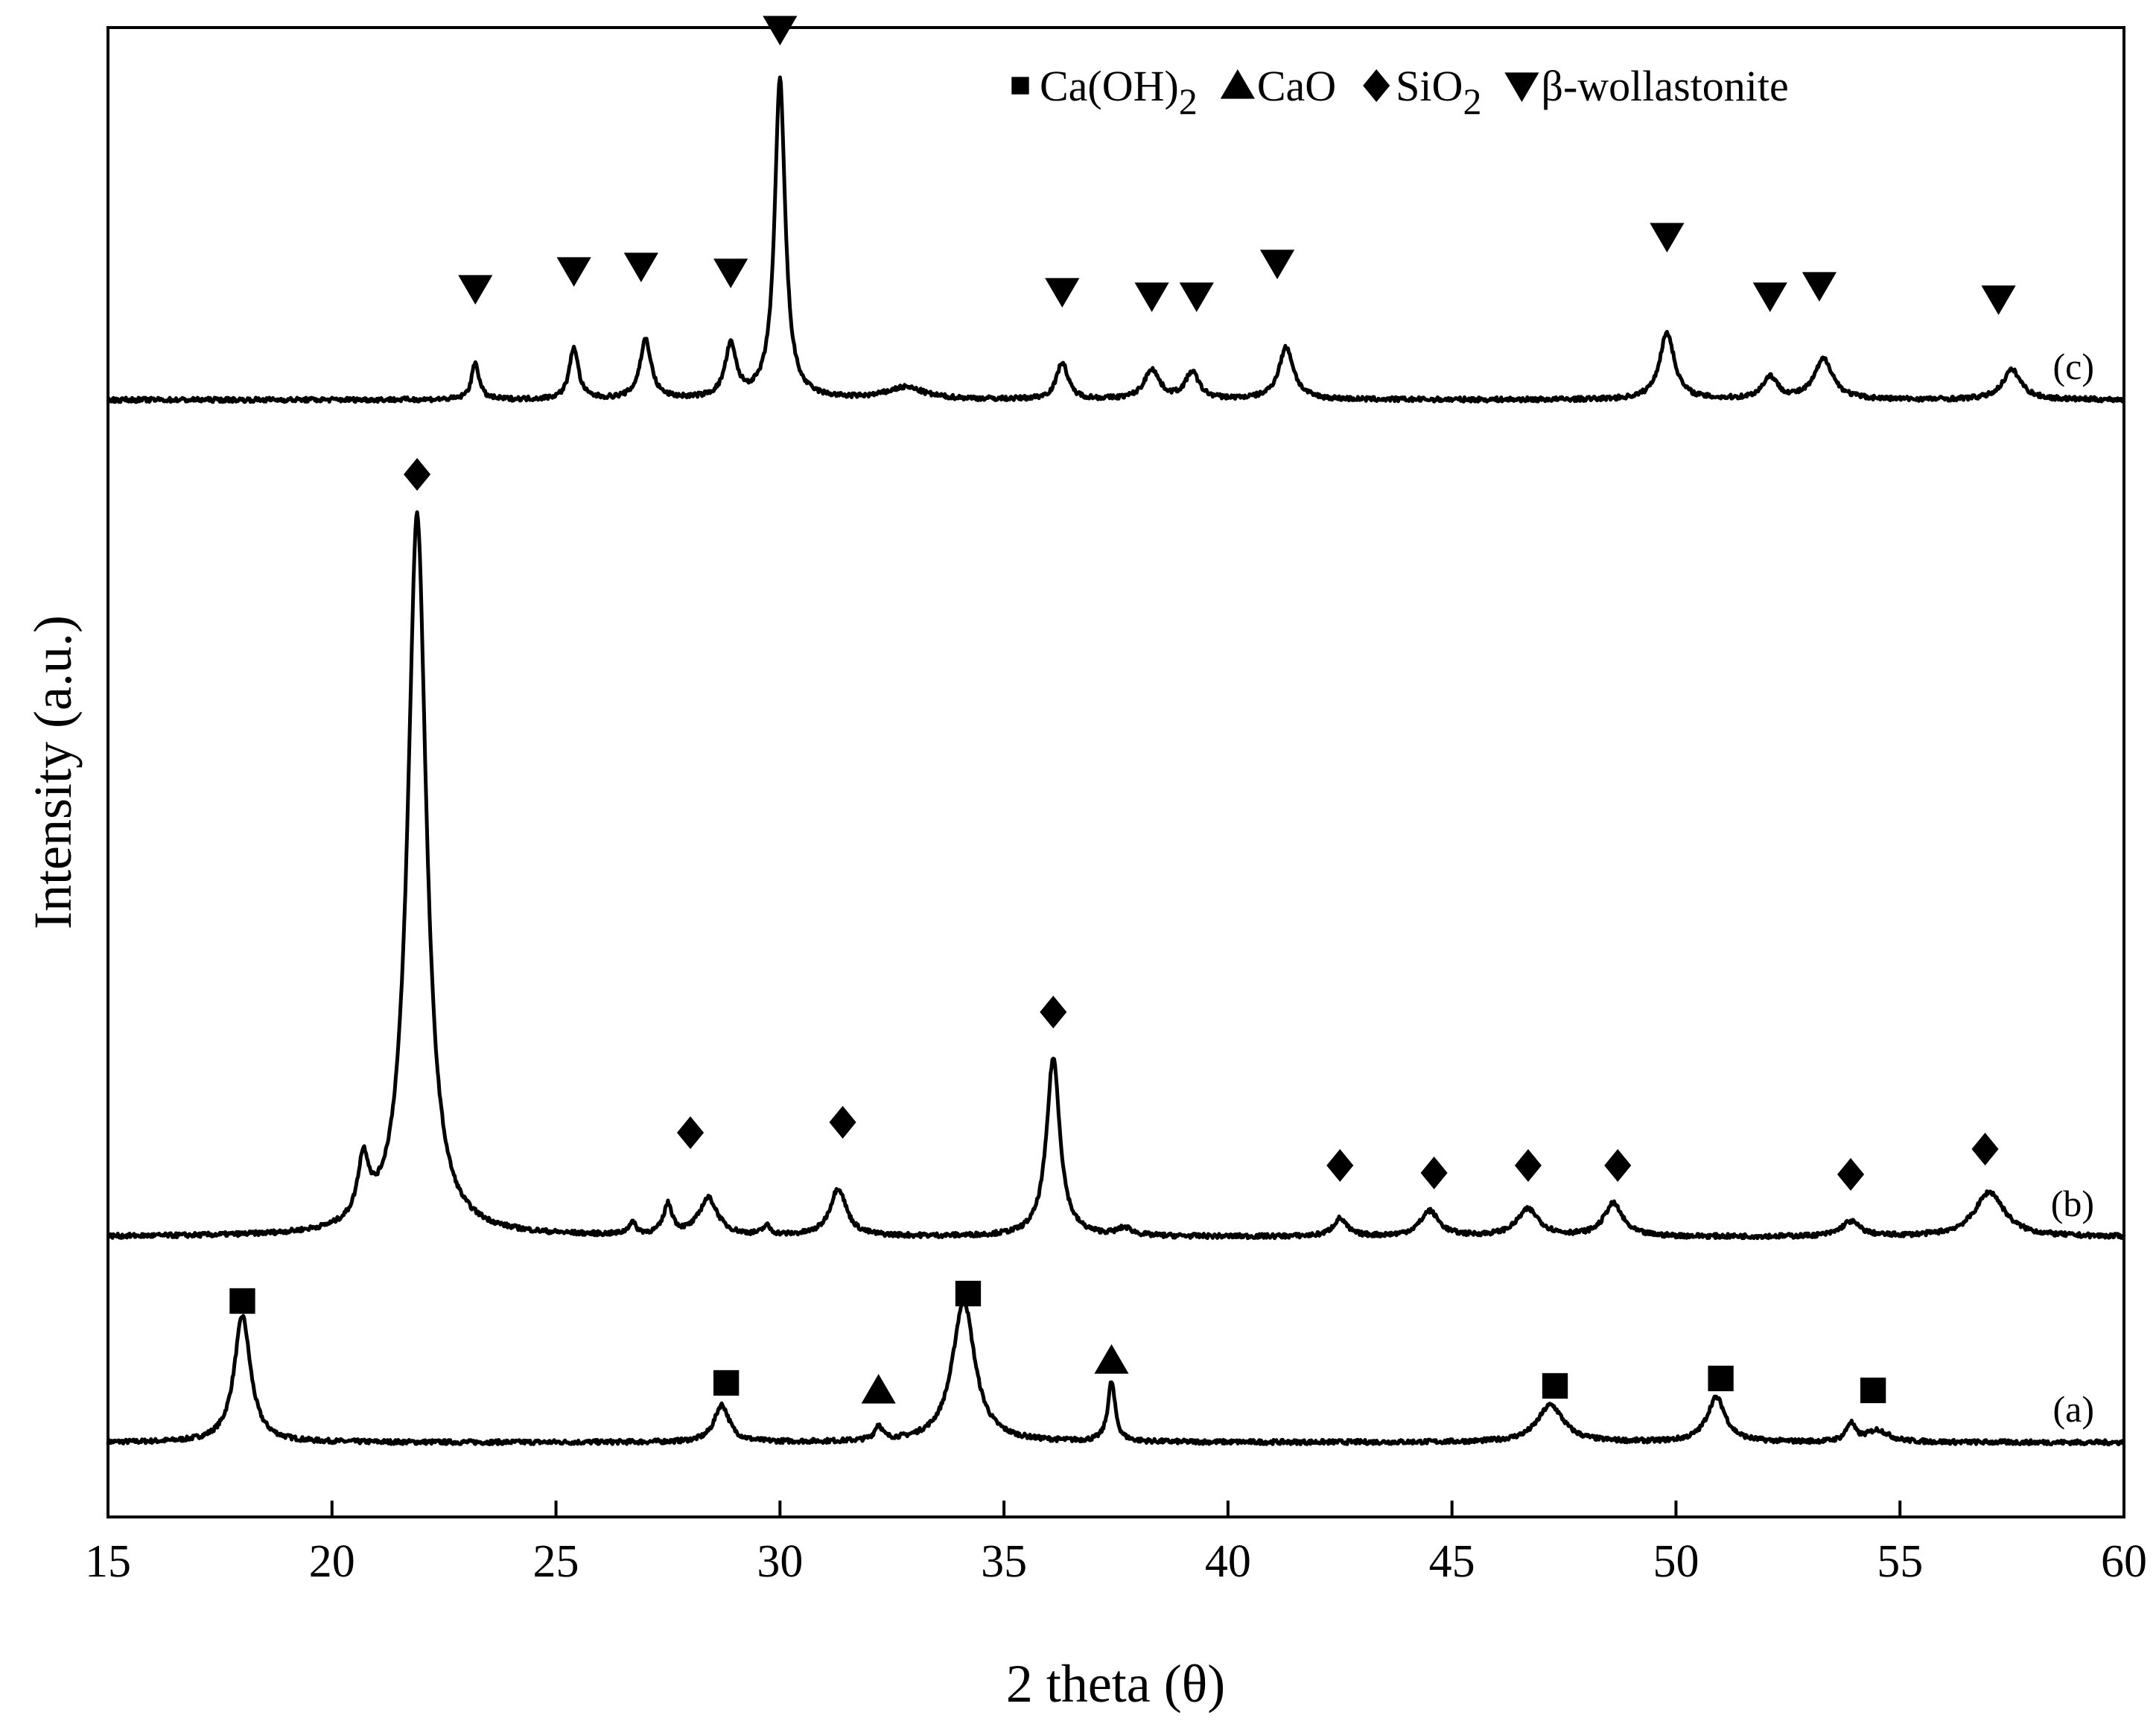 This screenshot has height=1724, width=2156. Describe the element at coordinates (1297, 86) in the screenshot. I see `legend-entry: CaO` at that location.